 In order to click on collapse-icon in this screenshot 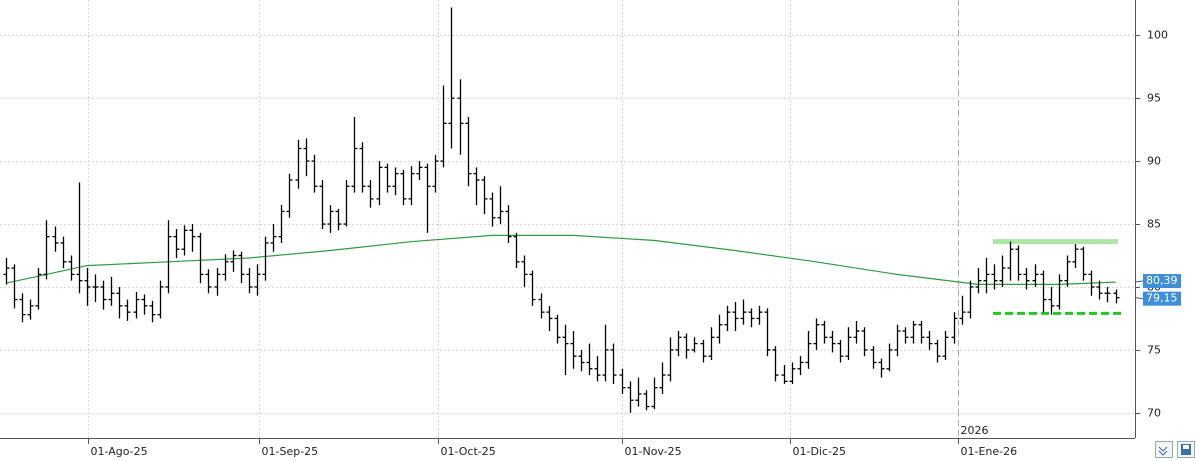, I will do `click(1163, 451)`.